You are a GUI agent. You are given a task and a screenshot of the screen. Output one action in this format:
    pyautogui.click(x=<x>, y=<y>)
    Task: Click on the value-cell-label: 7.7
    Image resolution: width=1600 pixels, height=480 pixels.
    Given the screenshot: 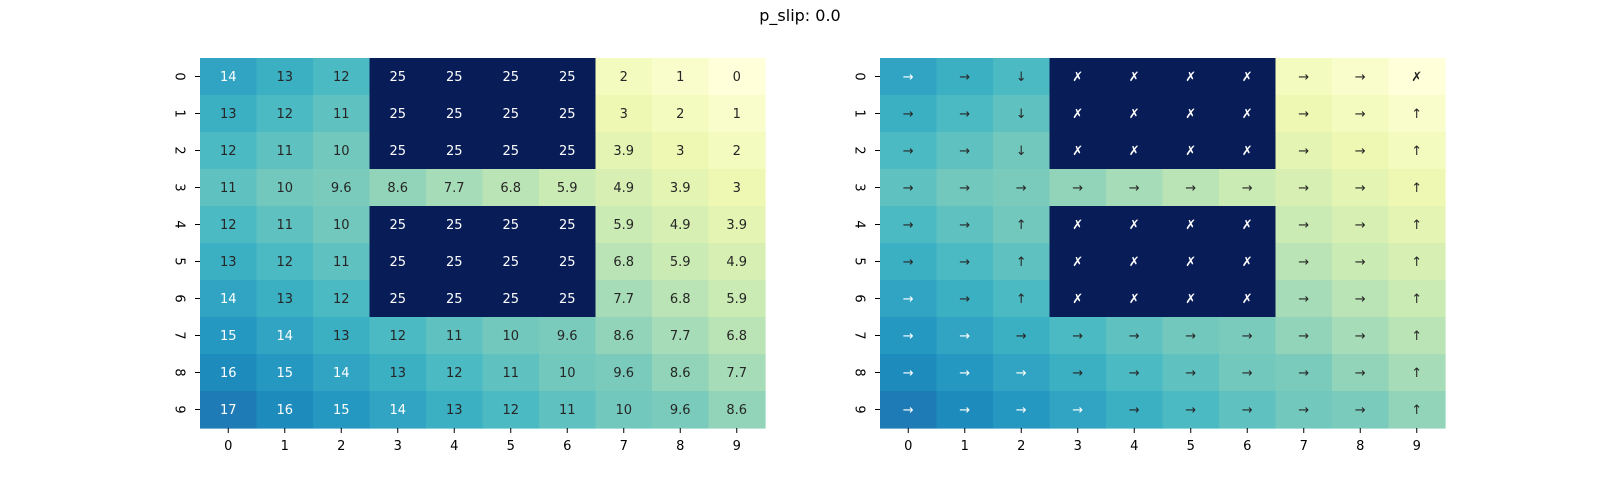 What is the action you would take?
    pyautogui.click(x=454, y=188)
    